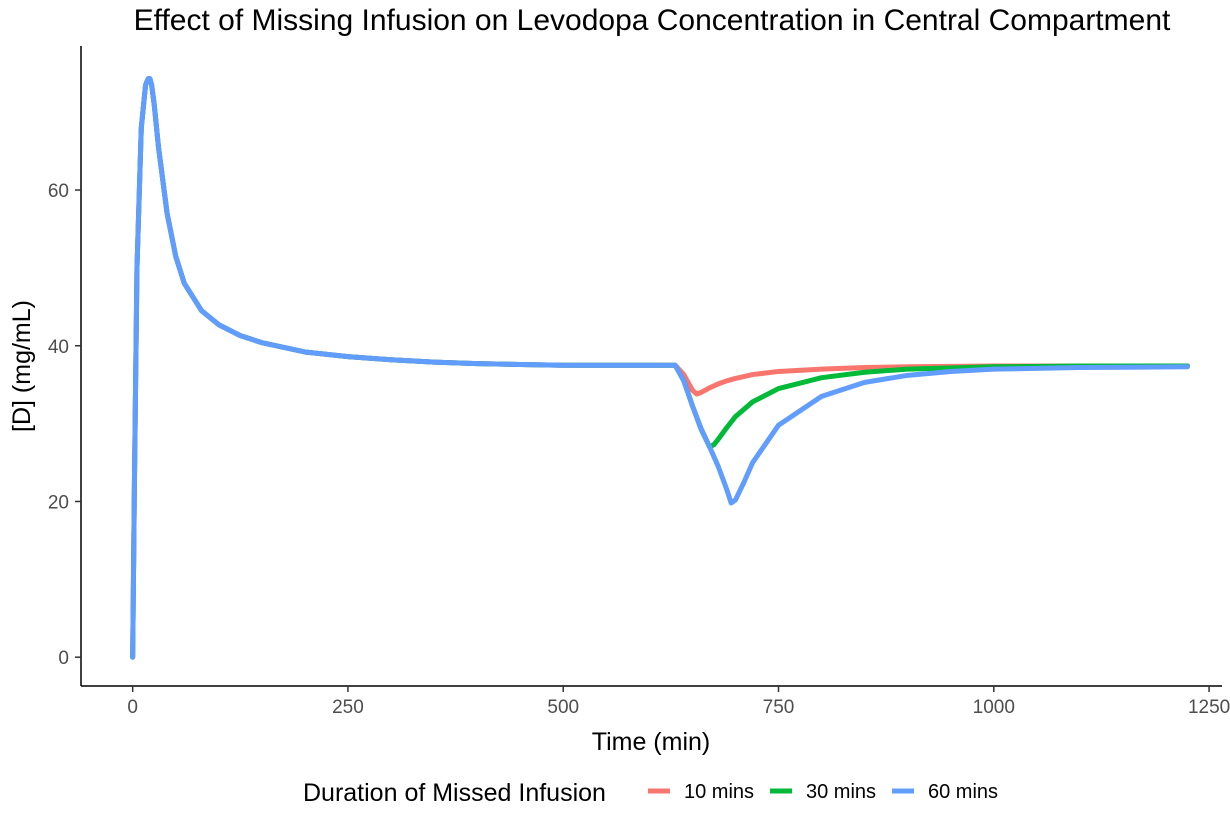  I want to click on legend-title: Duration of Missed Infusion, so click(454, 793).